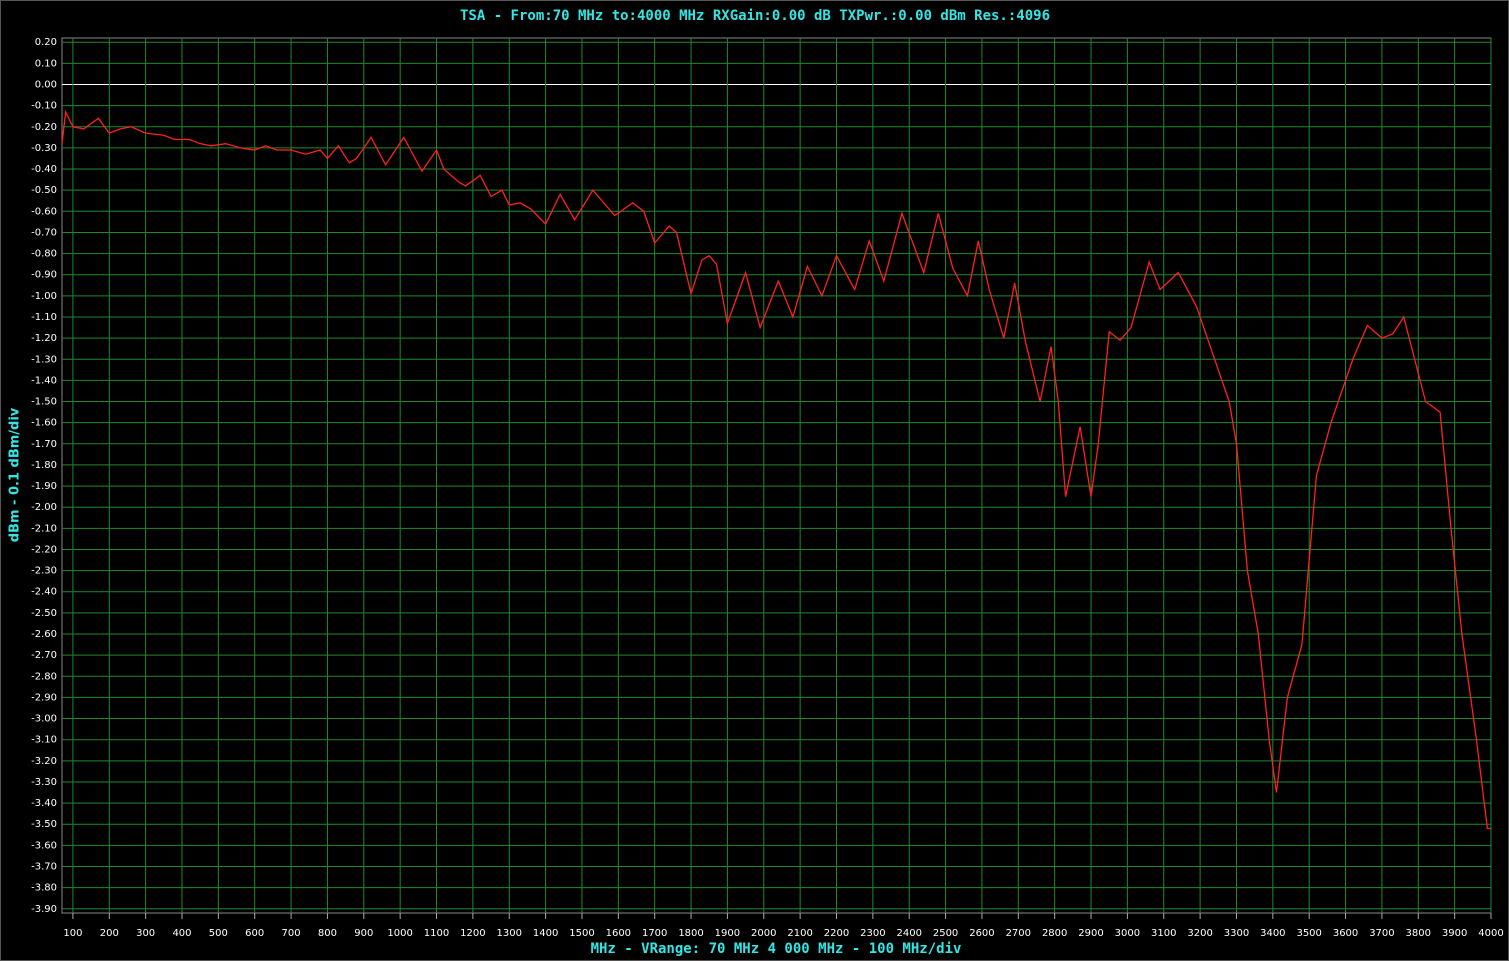 This screenshot has width=1509, height=961. Describe the element at coordinates (145, 933) in the screenshot. I see `x-tick-label: 300` at that location.